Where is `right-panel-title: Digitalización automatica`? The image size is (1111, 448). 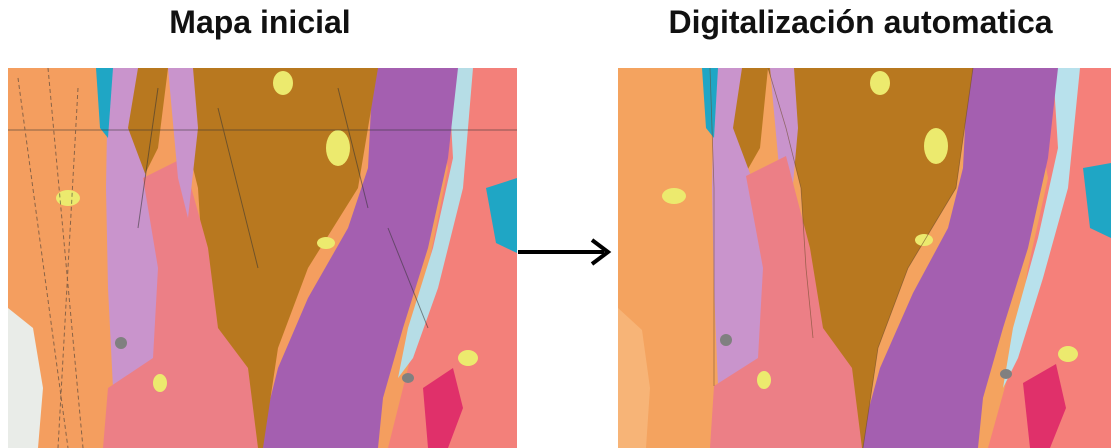
right-panel-title: Digitalización automatica is located at coordinates (860, 22).